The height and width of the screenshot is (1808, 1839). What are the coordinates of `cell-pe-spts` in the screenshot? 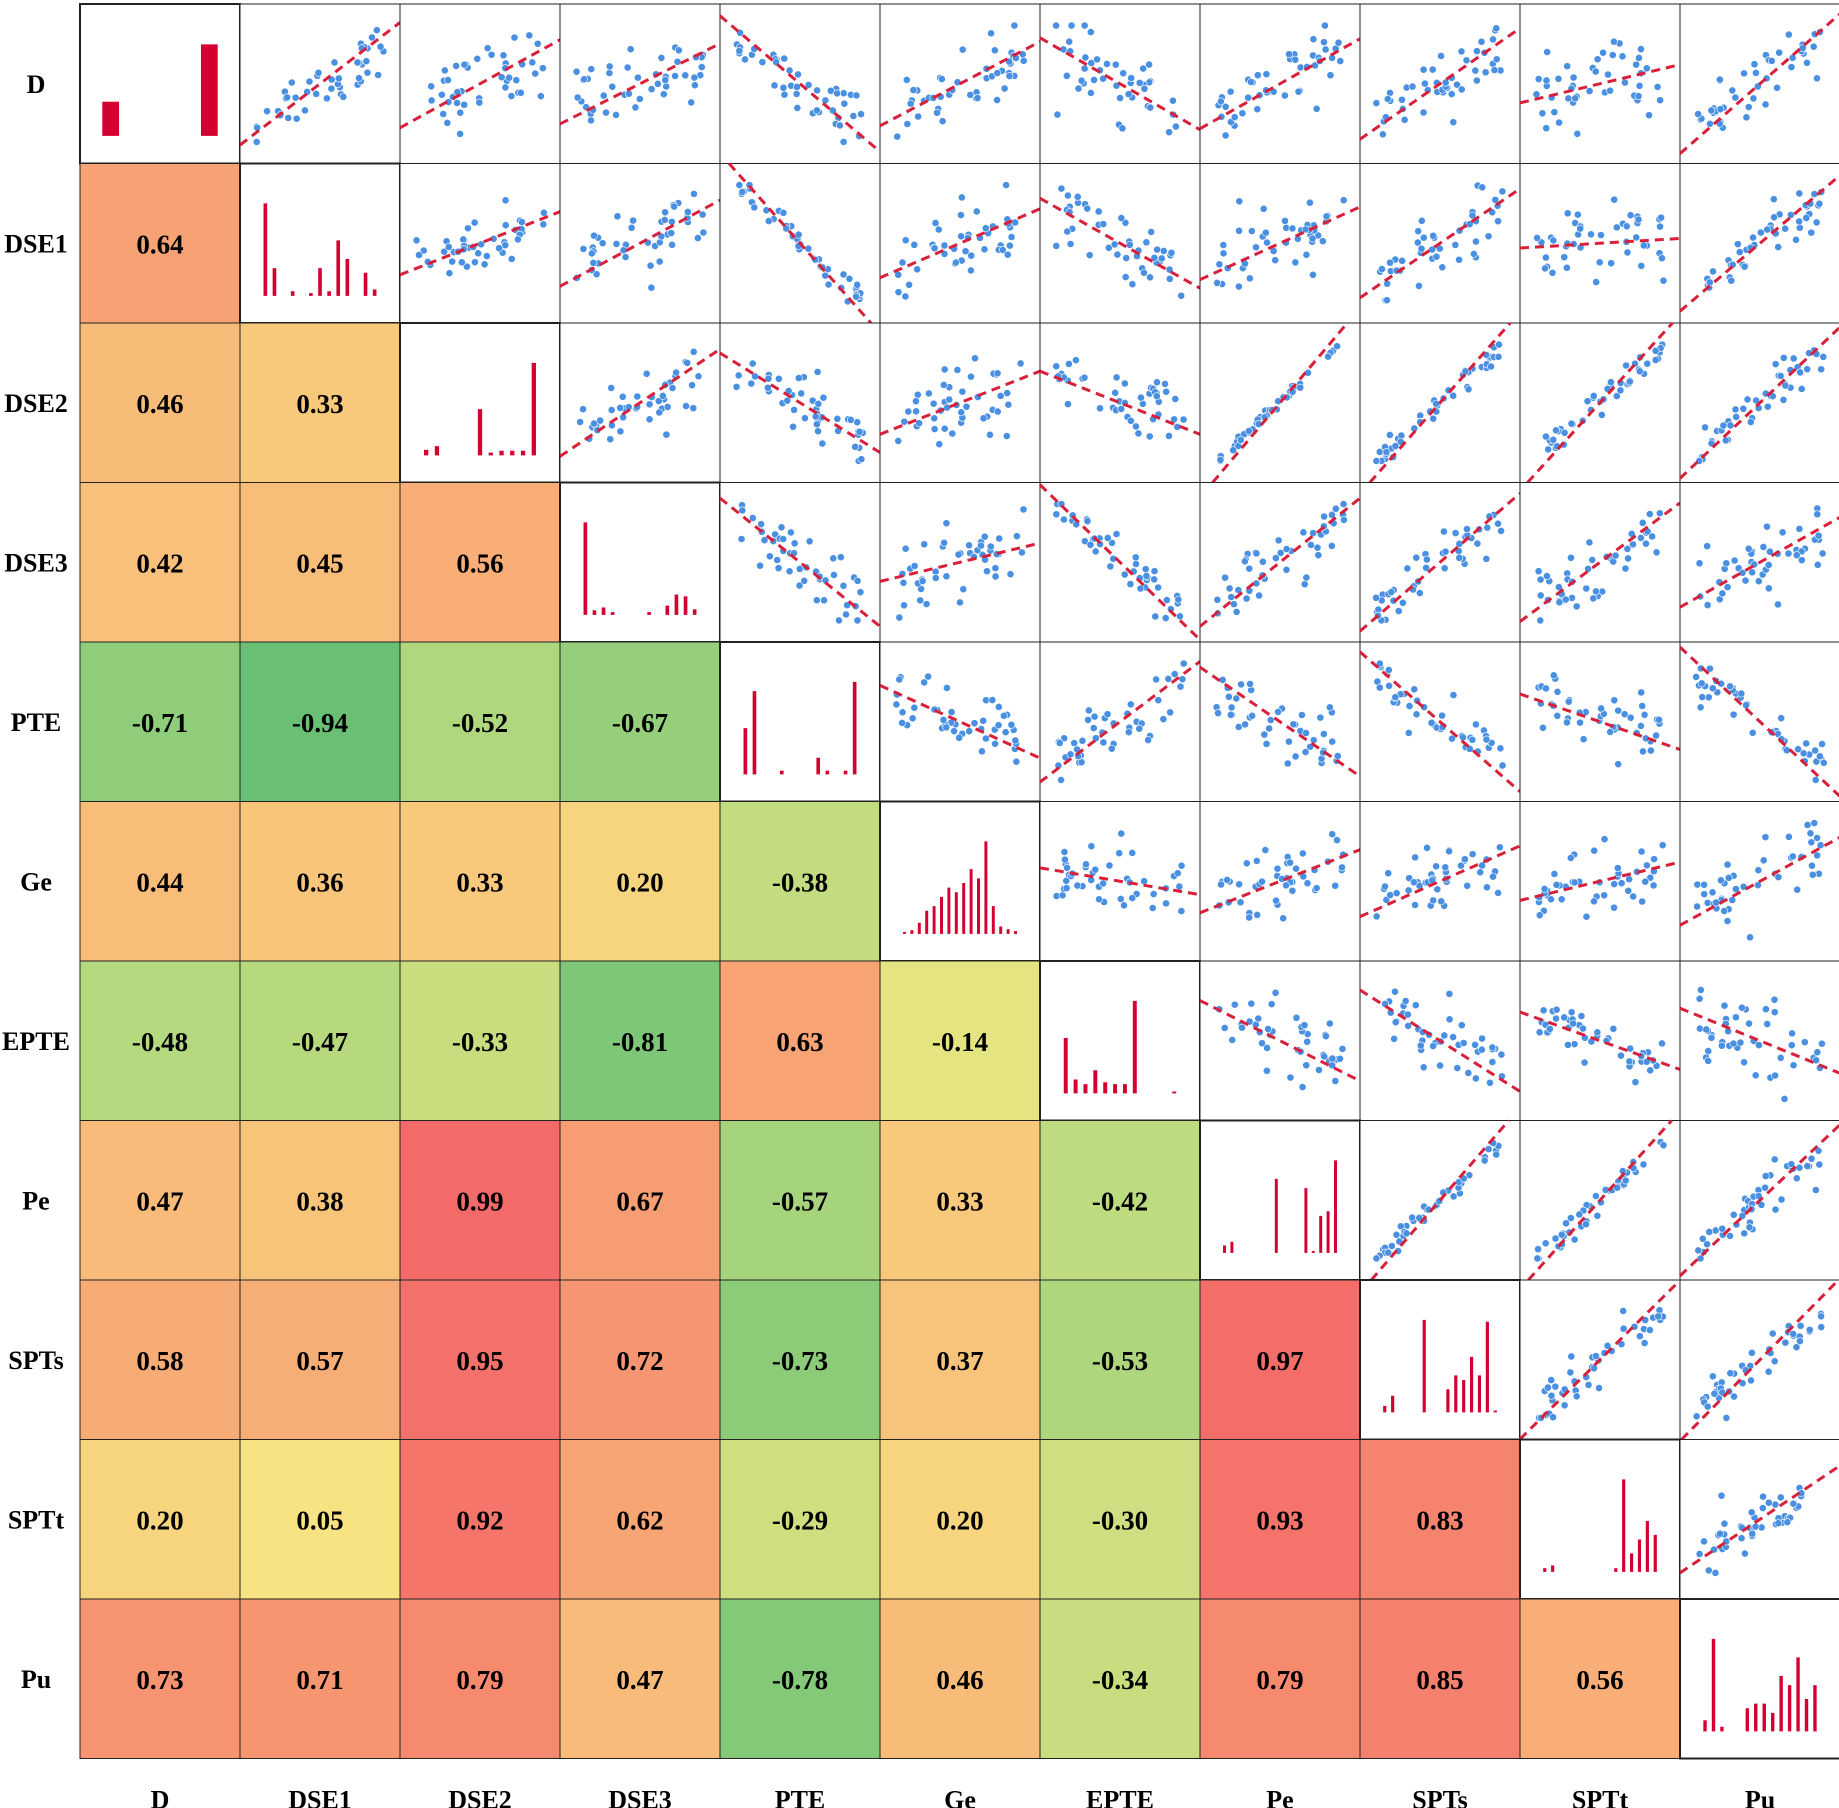 It's located at (1440, 1200).